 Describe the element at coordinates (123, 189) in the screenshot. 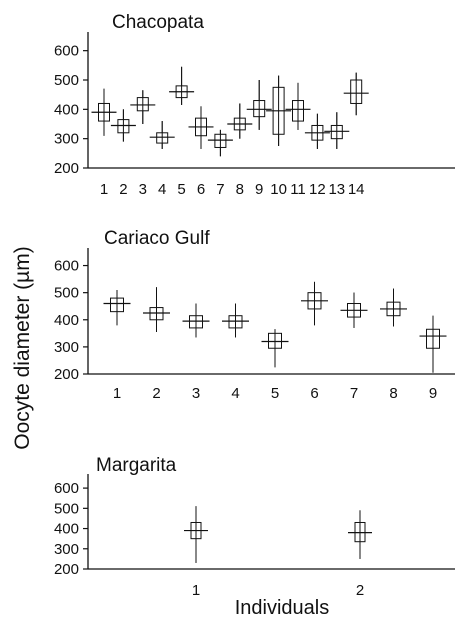

I see `chacopata-x-tick-label: 2` at that location.